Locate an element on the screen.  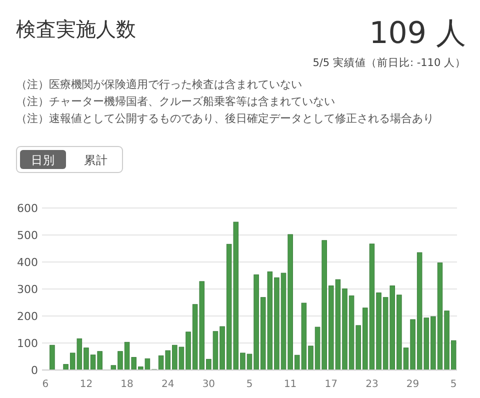
text: （注）速報値として公開するものであり、後日確定データとして修正される場合あり is located at coordinates (225, 118).